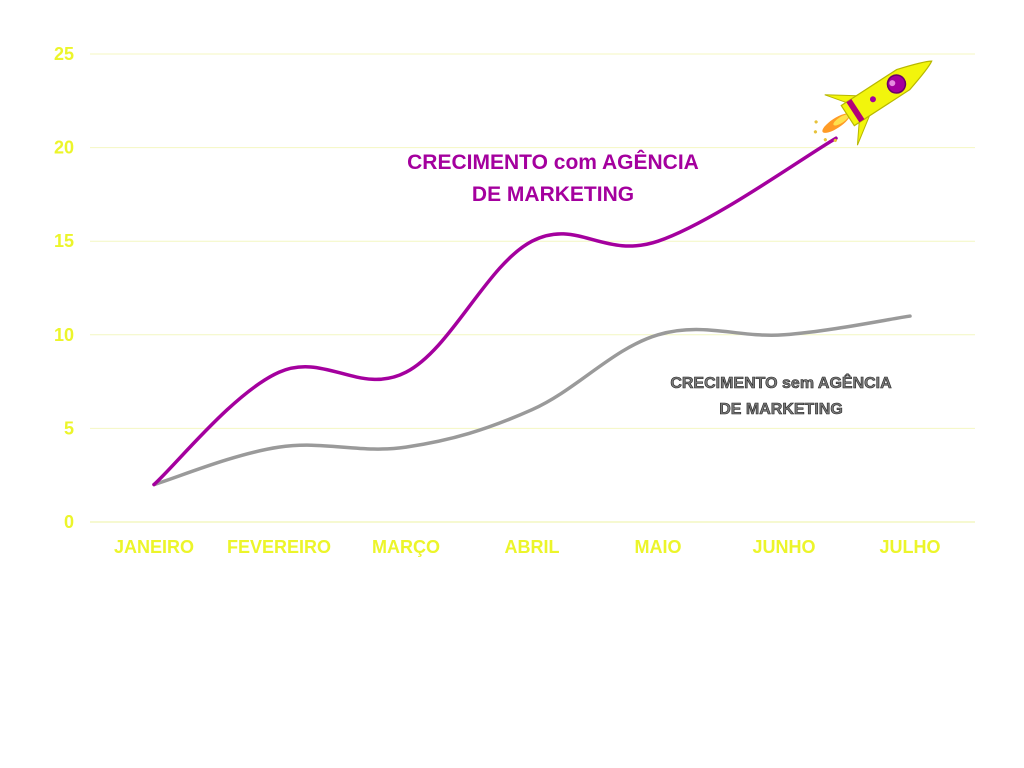 The image size is (1024, 768). Describe the element at coordinates (553, 194) in the screenshot. I see `series-with-label-line-2: DE MARKETING` at that location.